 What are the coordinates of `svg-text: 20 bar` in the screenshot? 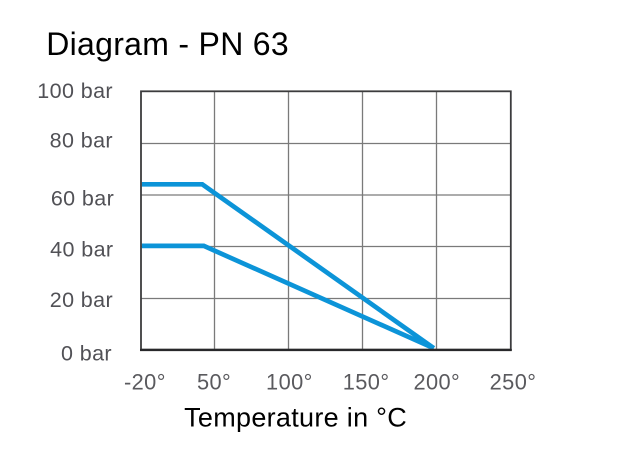 It's located at (81, 300).